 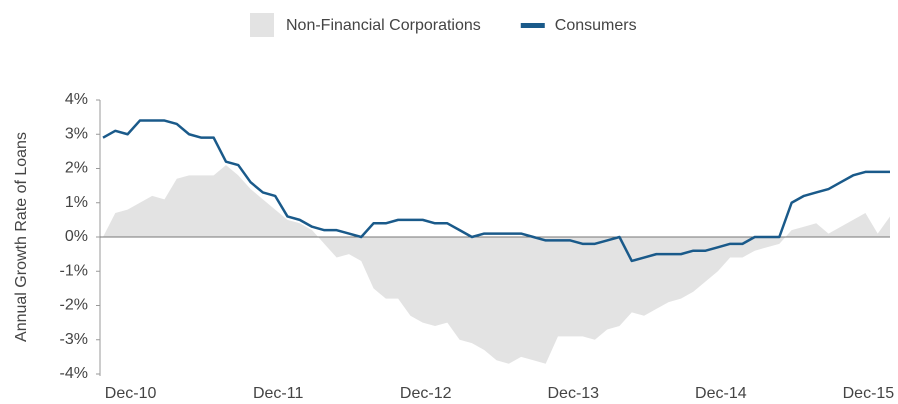 I want to click on y-tick-label: 3%, so click(x=76, y=133).